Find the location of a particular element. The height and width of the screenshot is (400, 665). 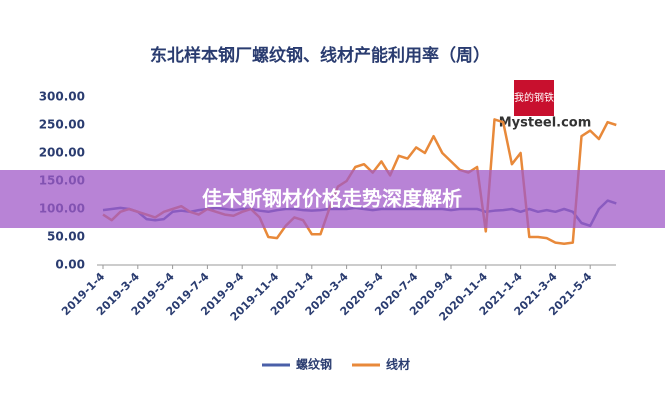

y-tick-label: 300.00 is located at coordinates (62, 97).